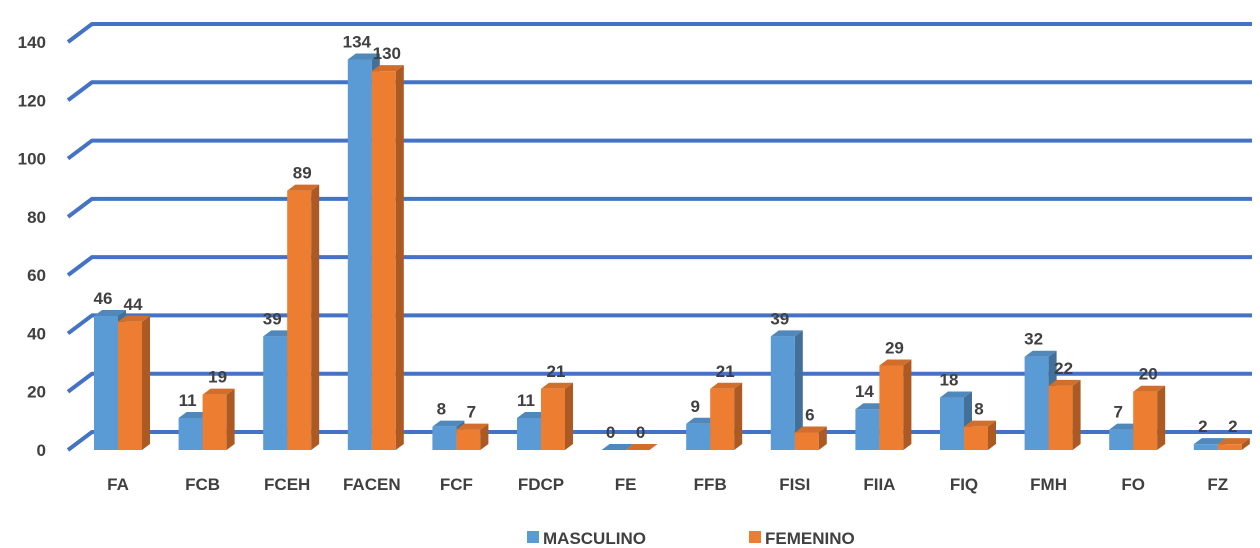 The image size is (1260, 548). I want to click on data-label-femenino-fmh: 22, so click(1063, 368).